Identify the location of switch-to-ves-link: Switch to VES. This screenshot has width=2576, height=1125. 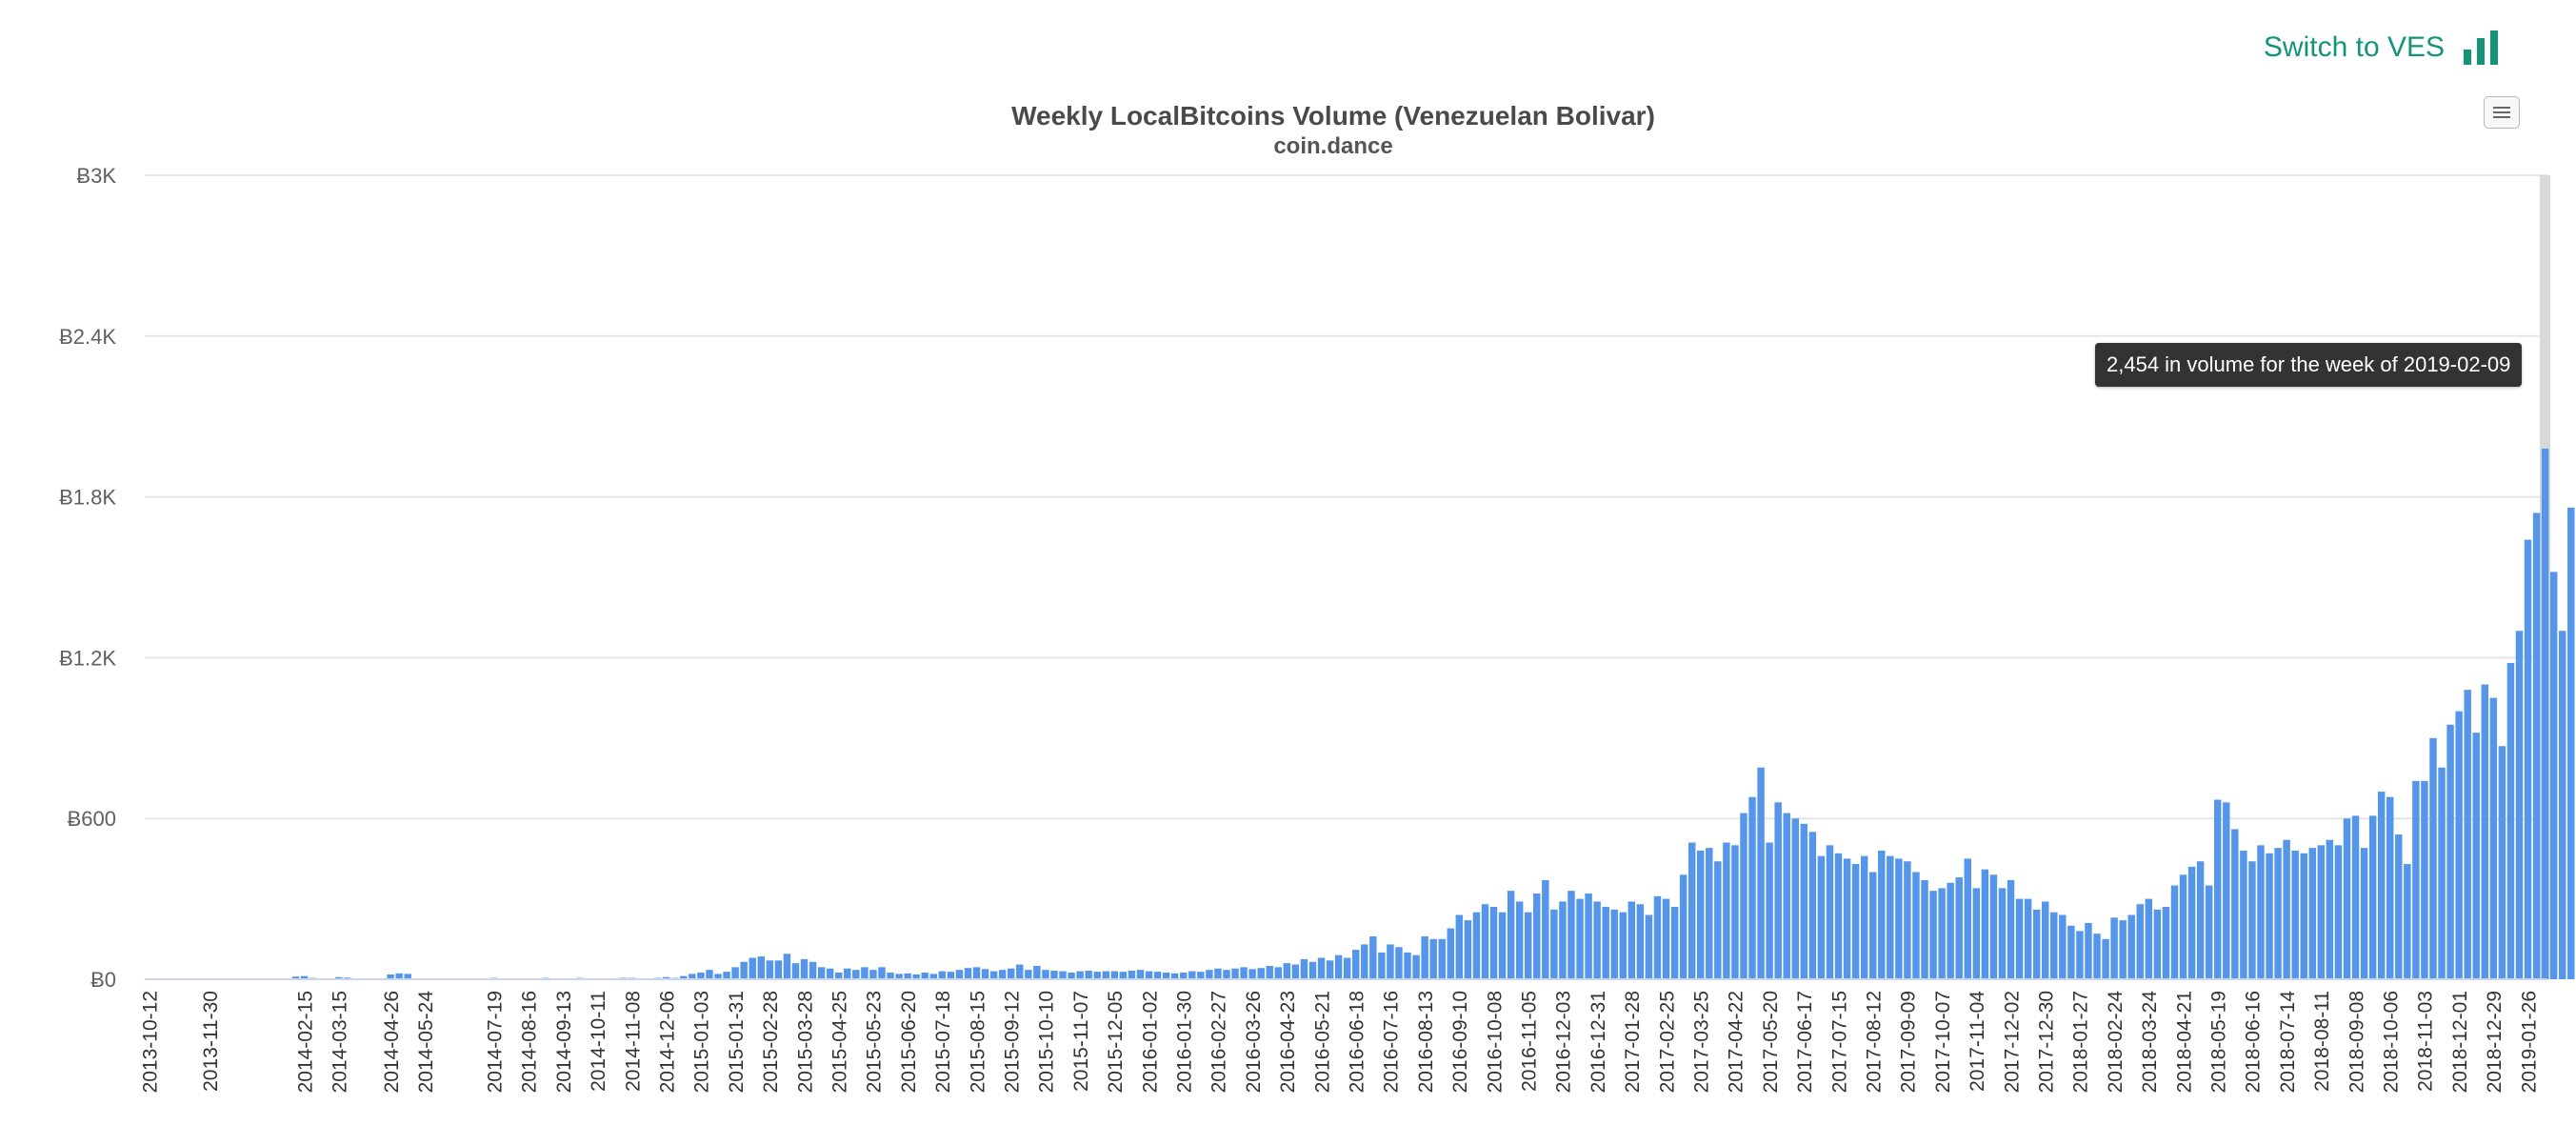
(2382, 48).